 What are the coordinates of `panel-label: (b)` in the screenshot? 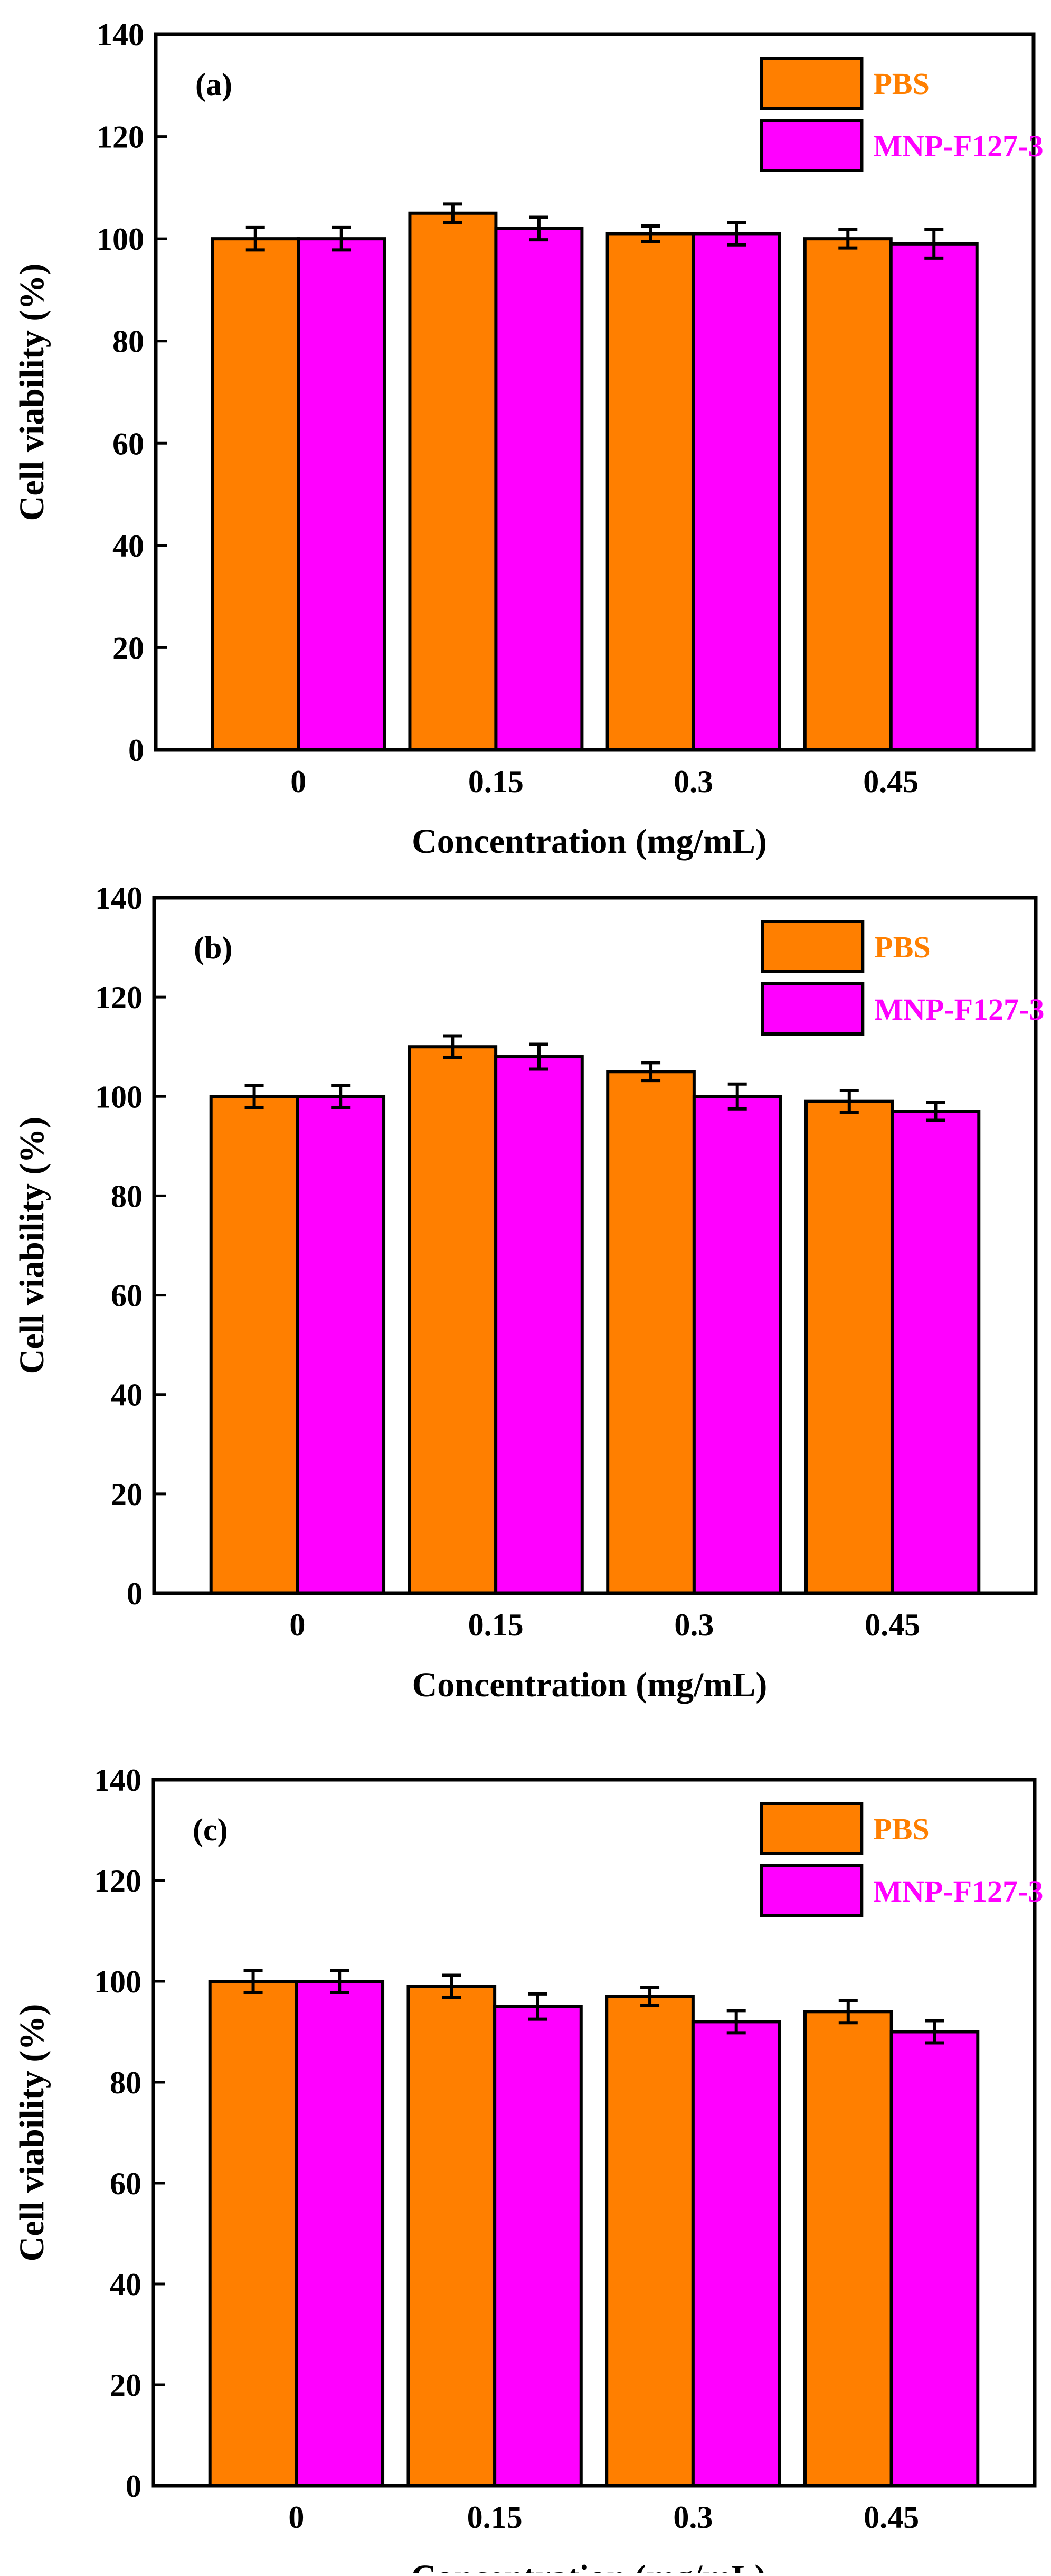 It's located at (213, 947).